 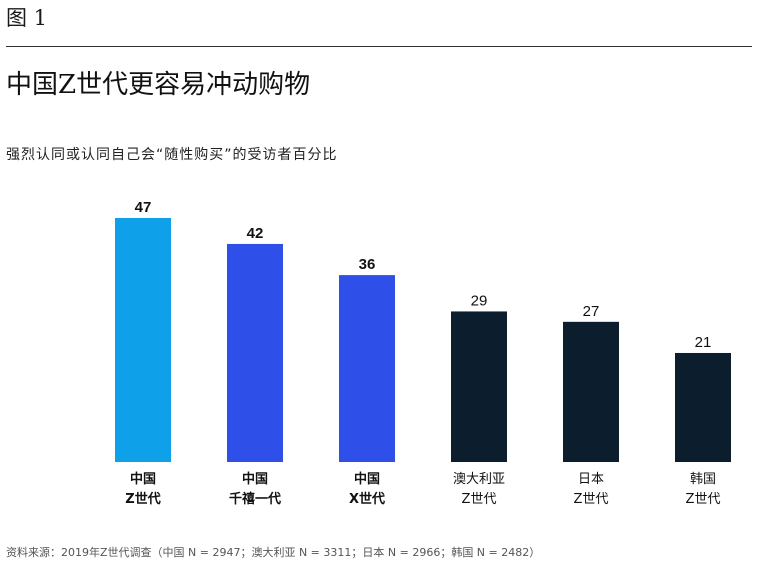 I want to click on category-label-2-line-2: 千禧一代, so click(x=255, y=499).